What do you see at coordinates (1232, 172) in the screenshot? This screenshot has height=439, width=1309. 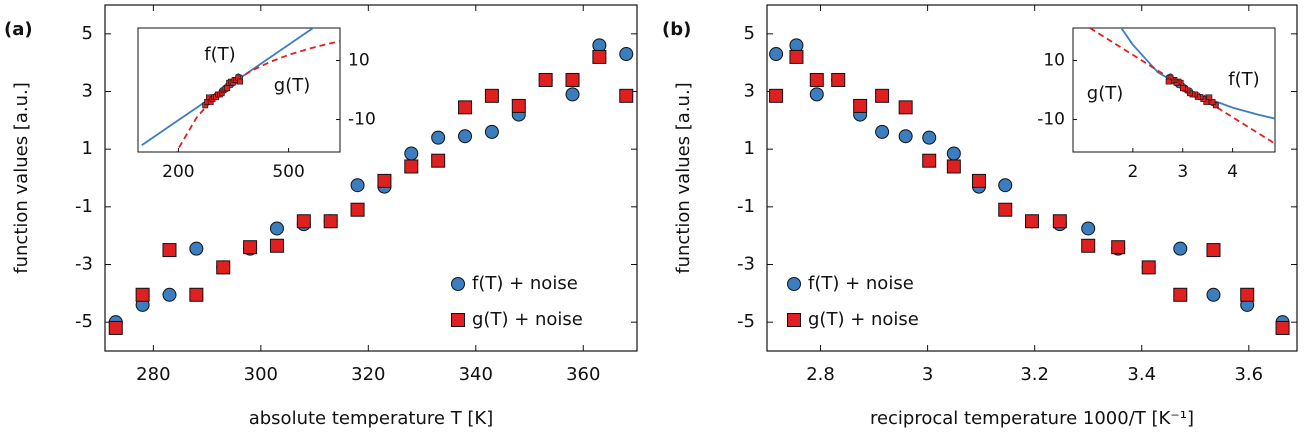 I see `inset-x-tick-label: 4` at bounding box center [1232, 172].